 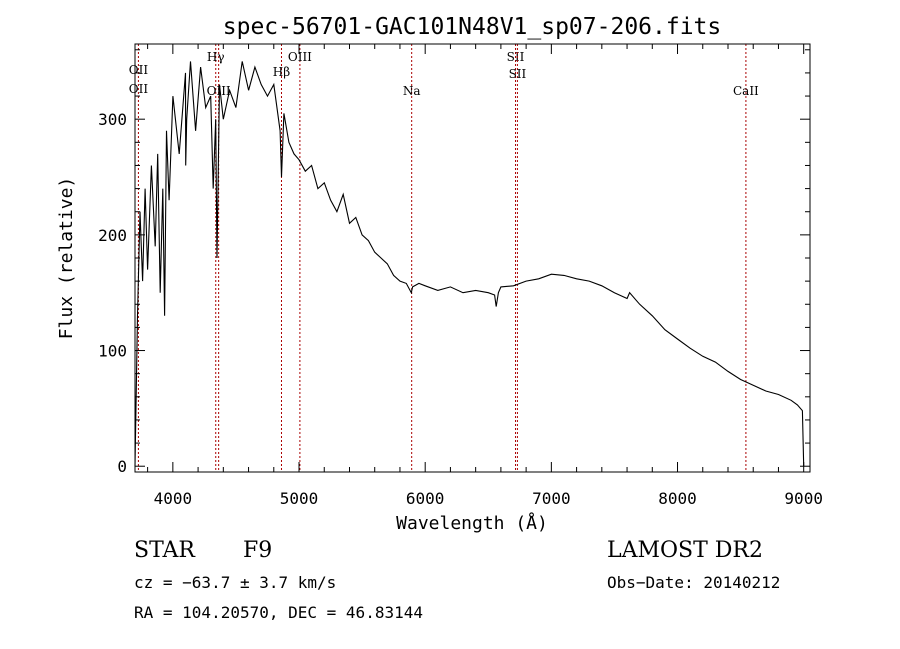 What do you see at coordinates (746, 91) in the screenshot?
I see `marker-label: CaII` at bounding box center [746, 91].